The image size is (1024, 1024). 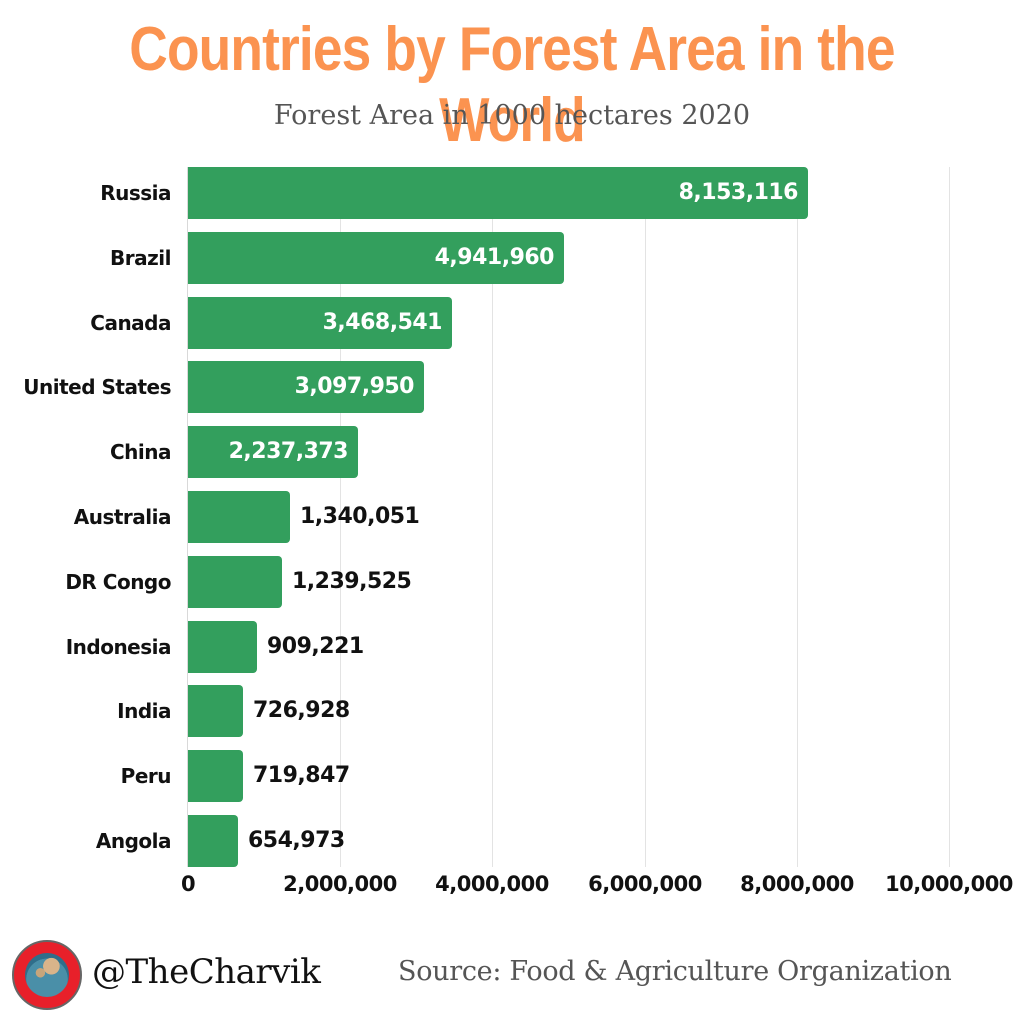 What do you see at coordinates (949, 884) in the screenshot?
I see `x-tick-label: 10,000,000` at bounding box center [949, 884].